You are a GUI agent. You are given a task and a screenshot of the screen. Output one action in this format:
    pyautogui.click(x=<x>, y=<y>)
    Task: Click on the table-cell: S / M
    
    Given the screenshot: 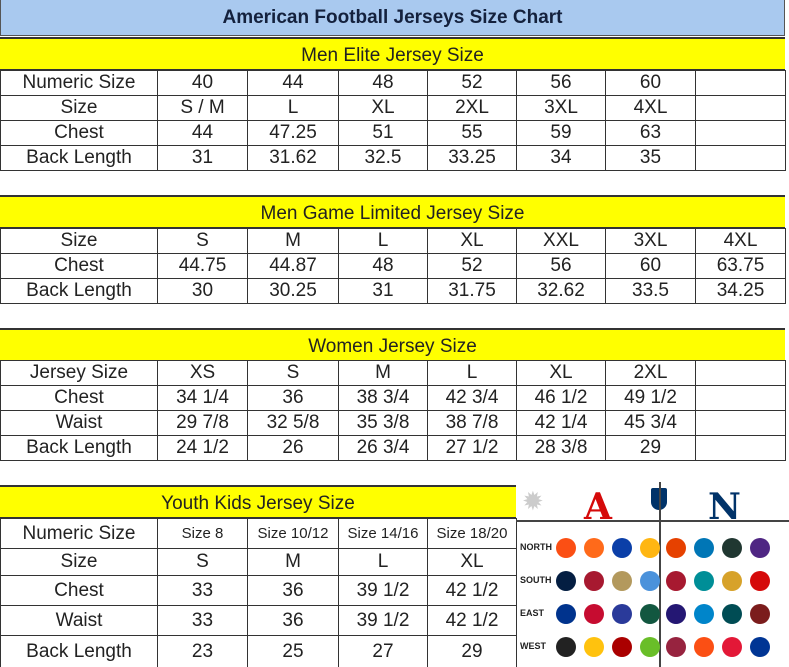 What is the action you would take?
    pyautogui.click(x=202, y=108)
    